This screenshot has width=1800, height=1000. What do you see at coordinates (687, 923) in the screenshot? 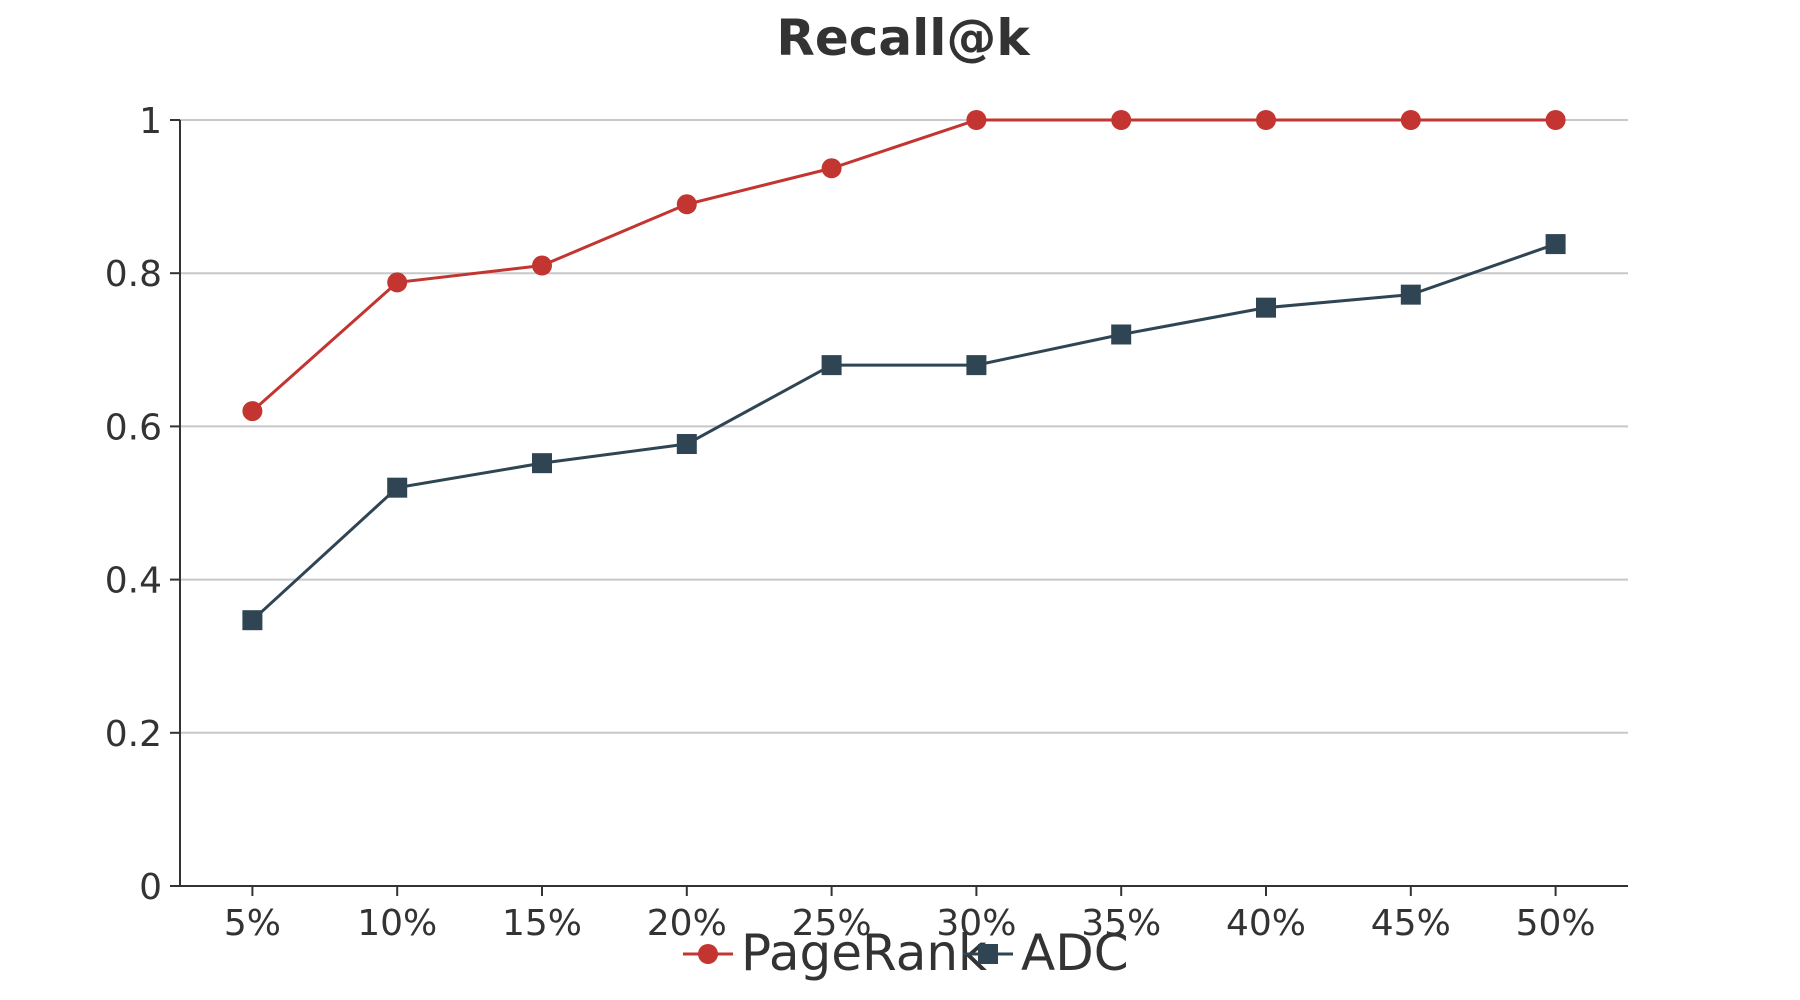
I see `x-tick-label: 20%` at bounding box center [687, 923].